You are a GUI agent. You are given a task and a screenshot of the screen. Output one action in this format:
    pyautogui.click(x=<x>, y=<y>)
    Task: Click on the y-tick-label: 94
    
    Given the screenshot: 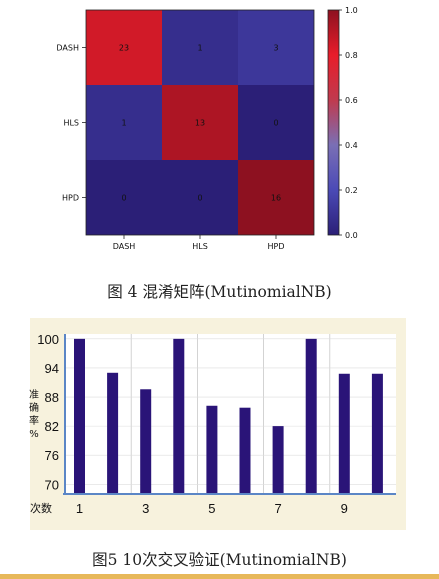 What is the action you would take?
    pyautogui.click(x=52, y=368)
    